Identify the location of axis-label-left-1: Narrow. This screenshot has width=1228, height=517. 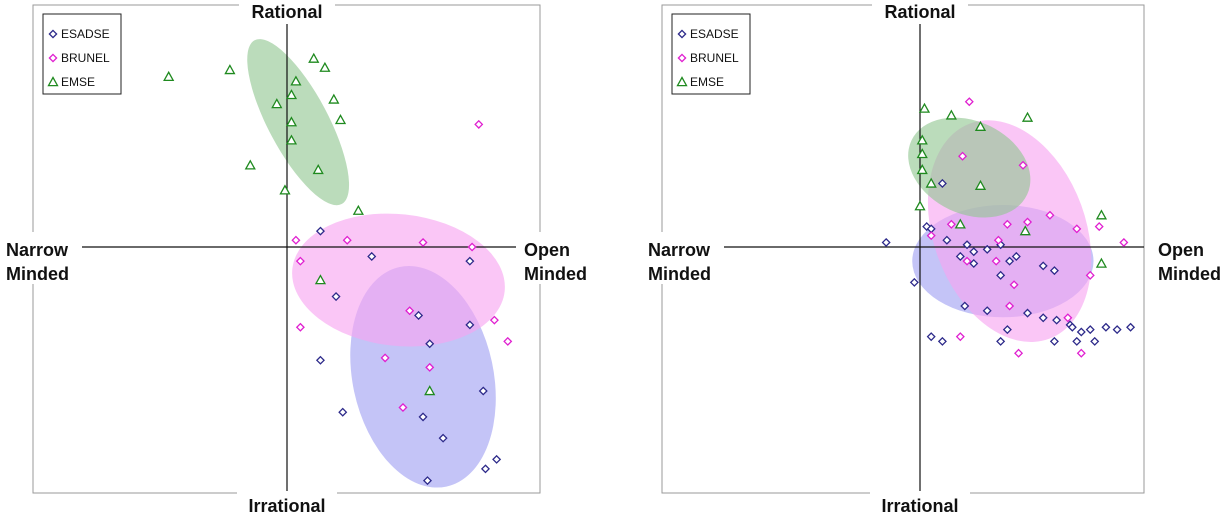
(679, 250).